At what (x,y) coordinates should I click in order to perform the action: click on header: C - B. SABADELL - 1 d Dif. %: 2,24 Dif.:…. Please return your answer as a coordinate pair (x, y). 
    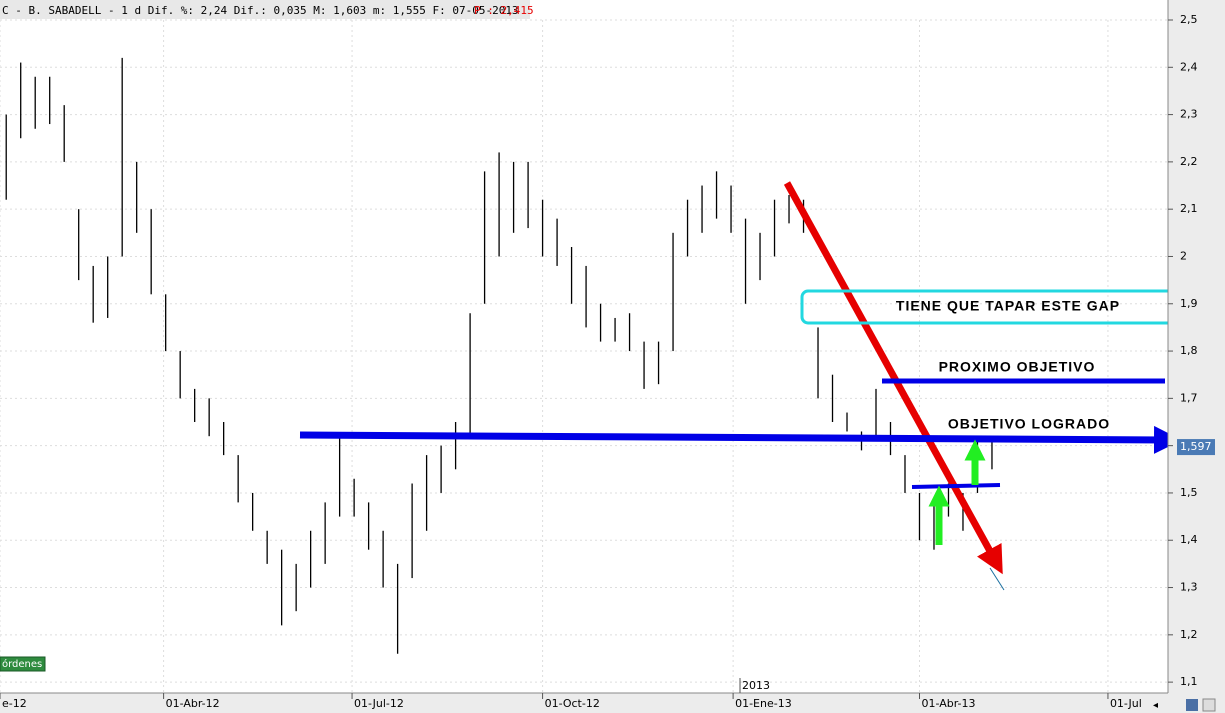
    Looking at the image, I should click on (260, 10).